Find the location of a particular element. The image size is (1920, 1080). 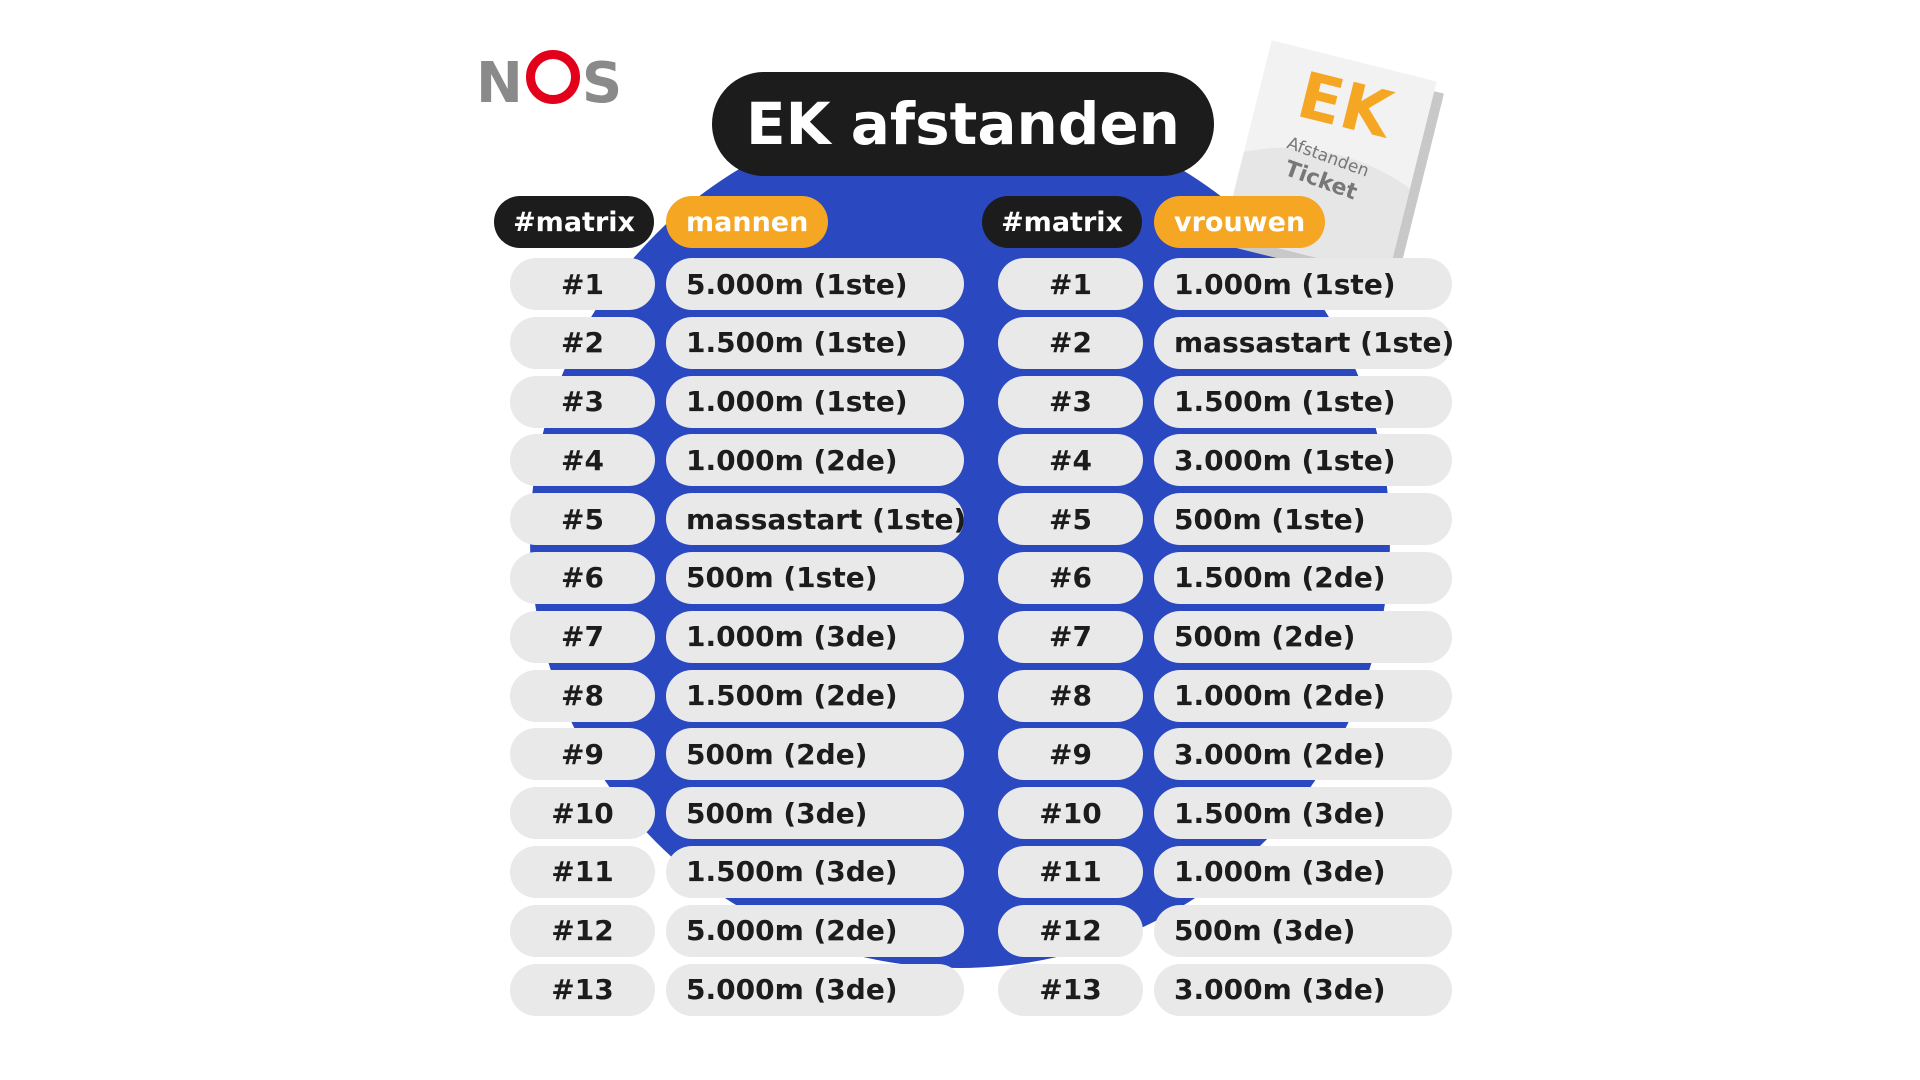

logo-o-ring is located at coordinates (552, 77).